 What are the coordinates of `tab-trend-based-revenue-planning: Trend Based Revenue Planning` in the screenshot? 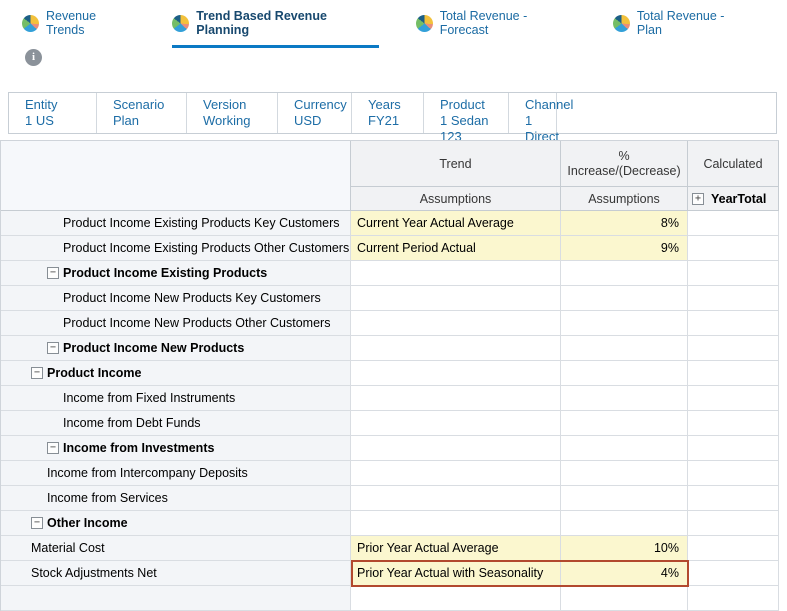 It's located at (275, 28).